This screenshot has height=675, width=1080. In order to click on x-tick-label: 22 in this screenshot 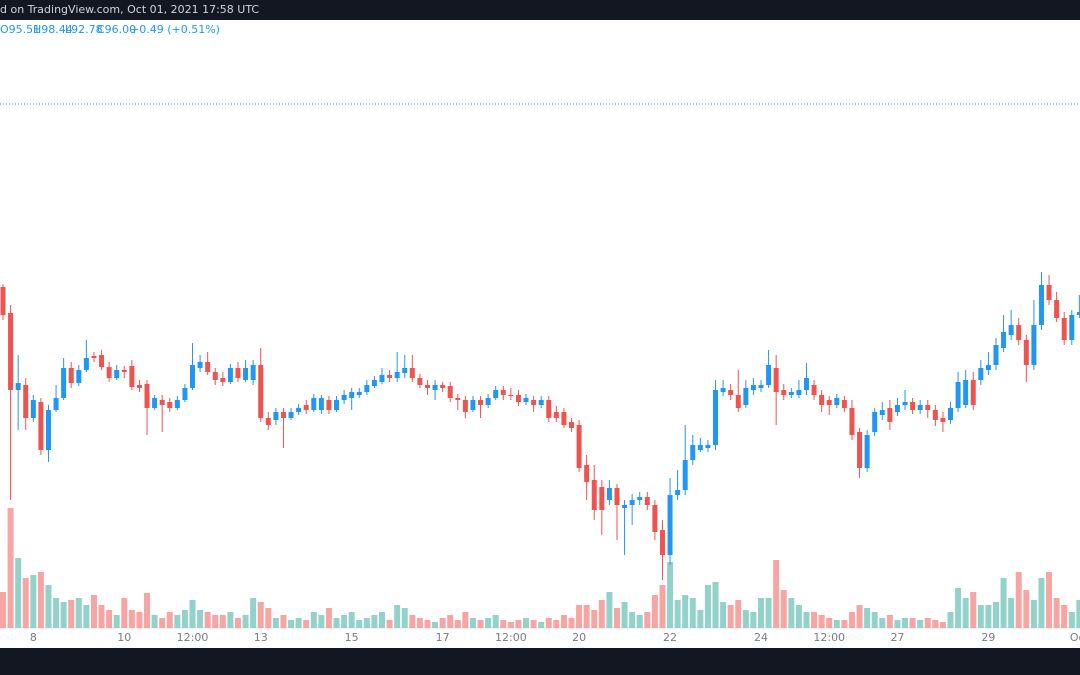, I will do `click(670, 637)`.